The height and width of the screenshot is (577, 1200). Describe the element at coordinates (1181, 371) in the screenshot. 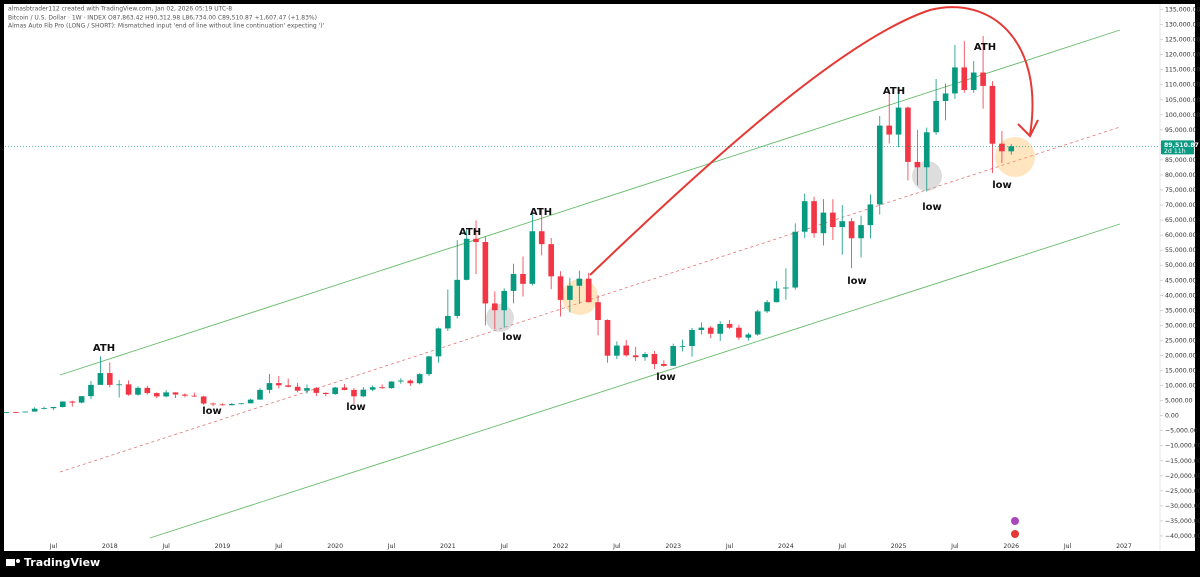

I see `y-tick-label: 15,000.00` at that location.